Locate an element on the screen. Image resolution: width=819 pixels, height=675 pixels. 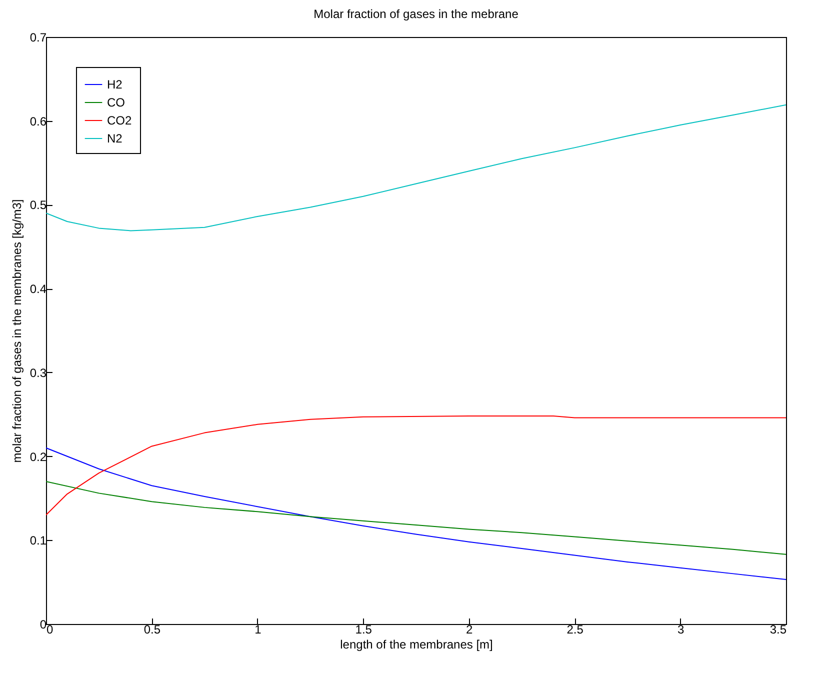
x-axis-title: length of the membranes [m] is located at coordinates (416, 645).